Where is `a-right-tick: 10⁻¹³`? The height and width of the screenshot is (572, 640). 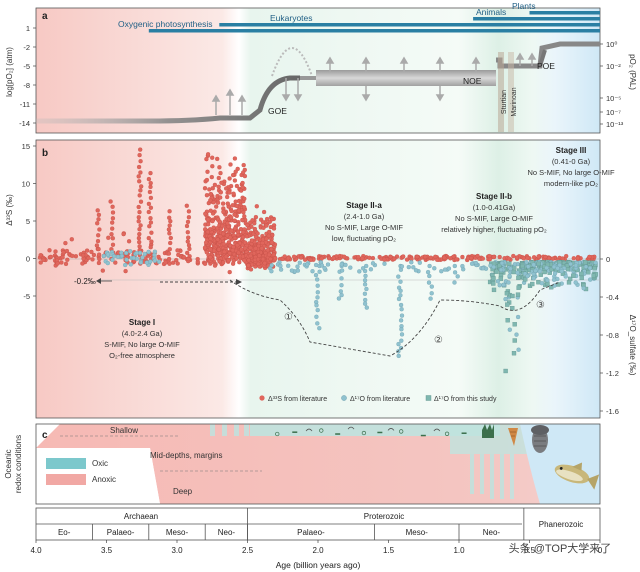
a-right-tick: 10⁻¹³ is located at coordinates (615, 124).